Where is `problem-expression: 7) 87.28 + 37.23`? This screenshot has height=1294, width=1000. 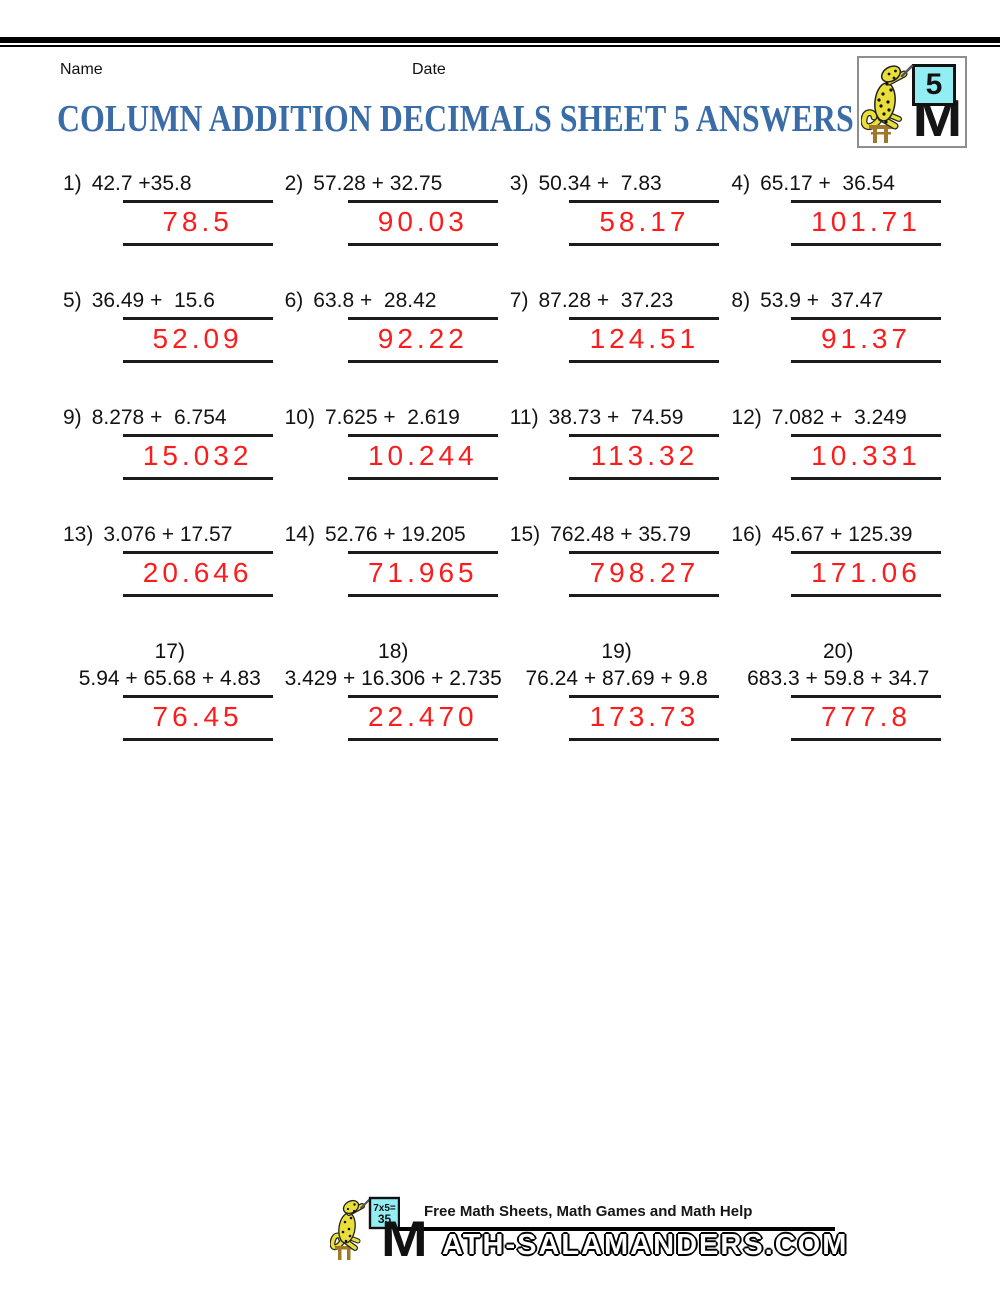 problem-expression: 7) 87.28 + 37.23 is located at coordinates (591, 300).